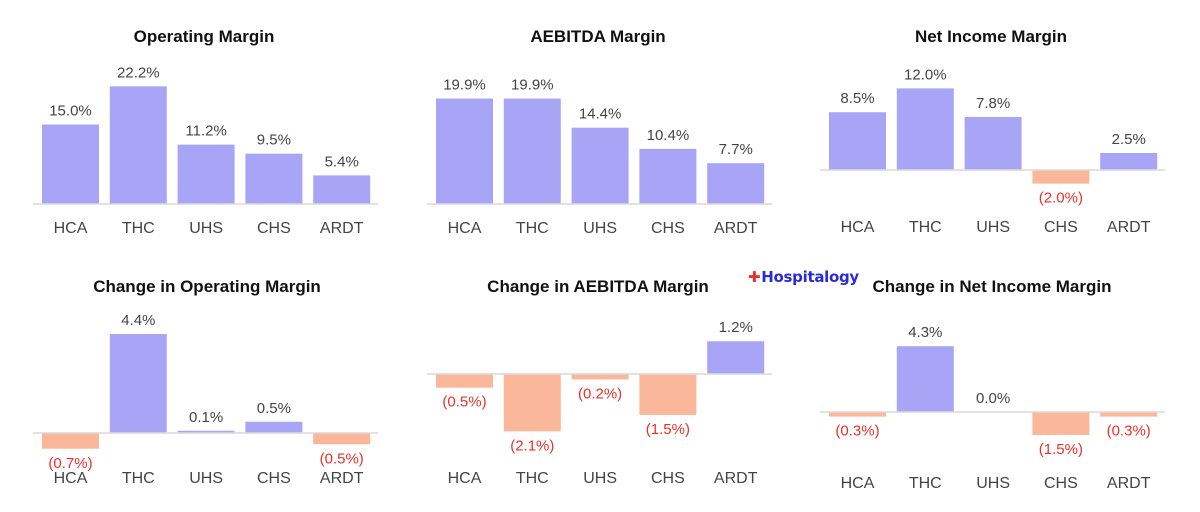 This screenshot has width=1200, height=512. Describe the element at coordinates (857, 98) in the screenshot. I see `data-label: 8.5%` at that location.